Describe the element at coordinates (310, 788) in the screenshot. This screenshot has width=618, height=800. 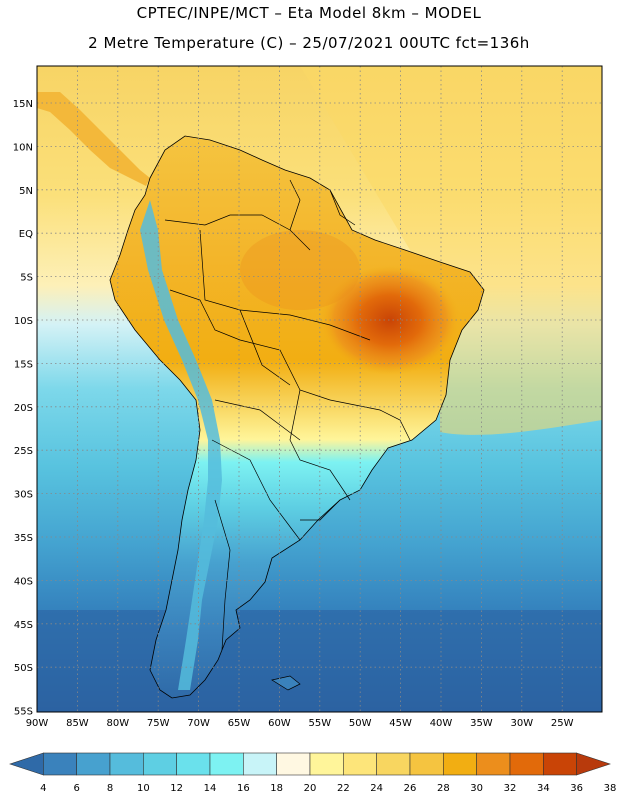
I see `colorbar-tick-label: 20` at that location.